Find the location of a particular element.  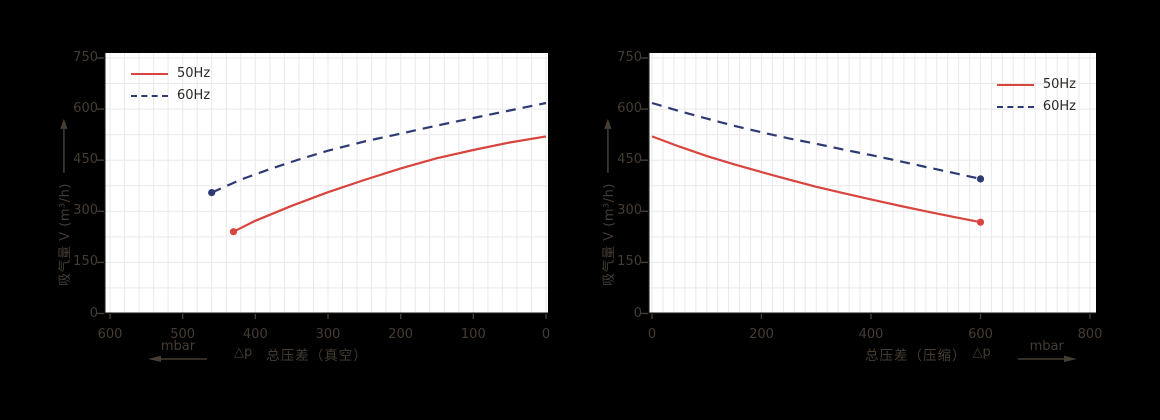

x-tick-labels: 0 200 400 600 800 is located at coordinates (875, 332).